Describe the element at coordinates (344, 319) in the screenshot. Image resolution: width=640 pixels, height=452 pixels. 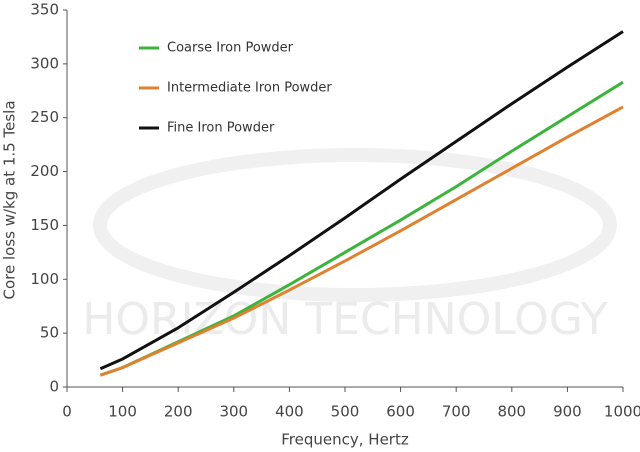
I see `watermark: HORIZON TECHNOLOGY` at that location.